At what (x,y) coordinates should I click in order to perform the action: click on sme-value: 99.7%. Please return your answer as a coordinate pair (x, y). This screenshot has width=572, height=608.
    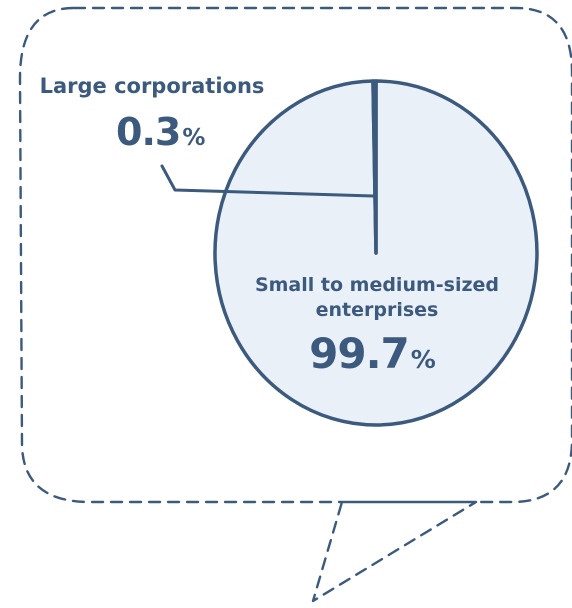
    Looking at the image, I should click on (372, 353).